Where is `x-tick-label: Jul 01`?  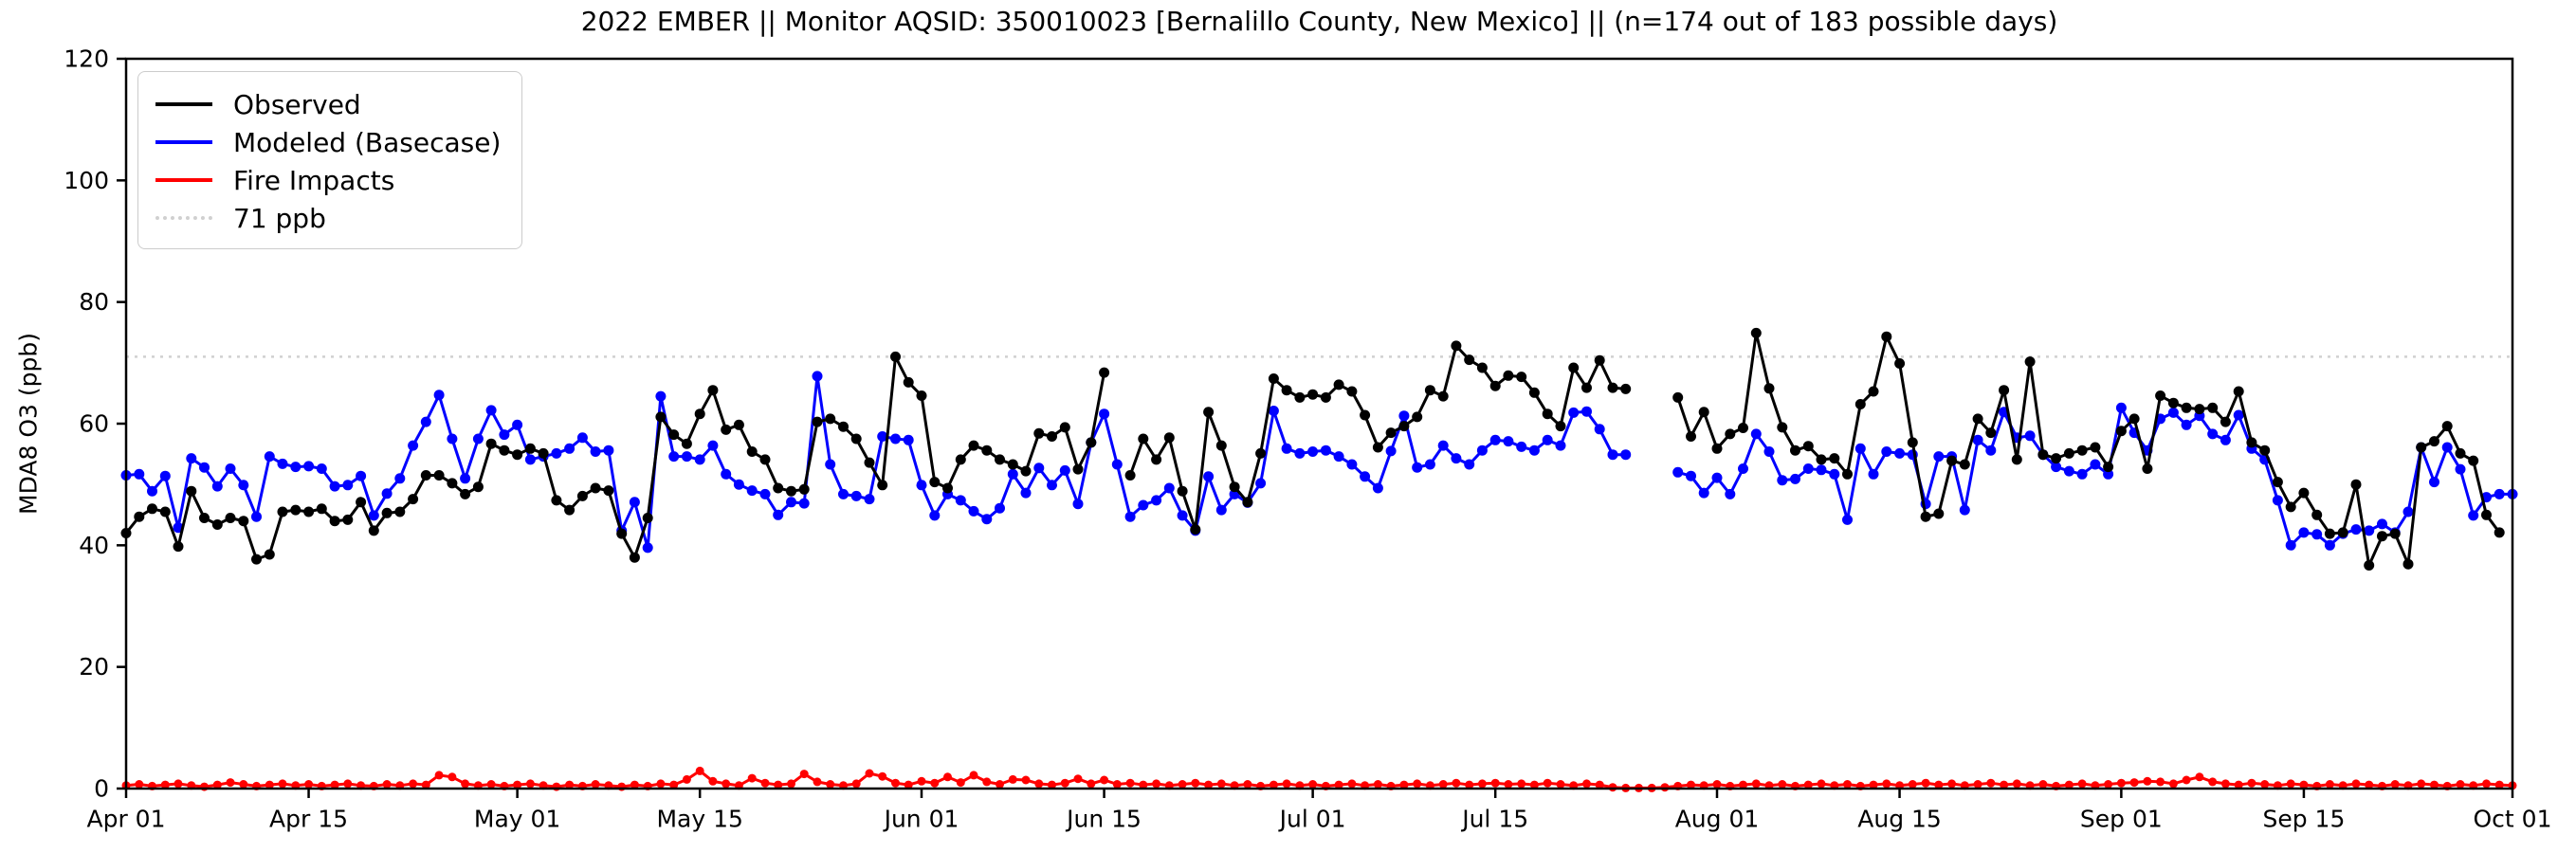
x-tick-label: Jul 01 is located at coordinates (1312, 818).